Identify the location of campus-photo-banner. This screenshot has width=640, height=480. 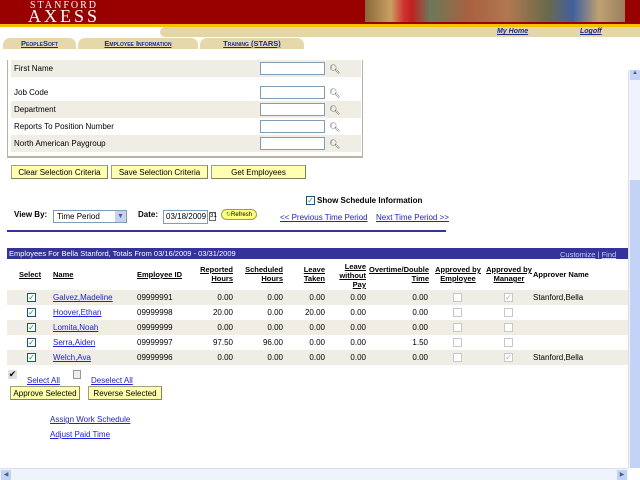
(495, 11).